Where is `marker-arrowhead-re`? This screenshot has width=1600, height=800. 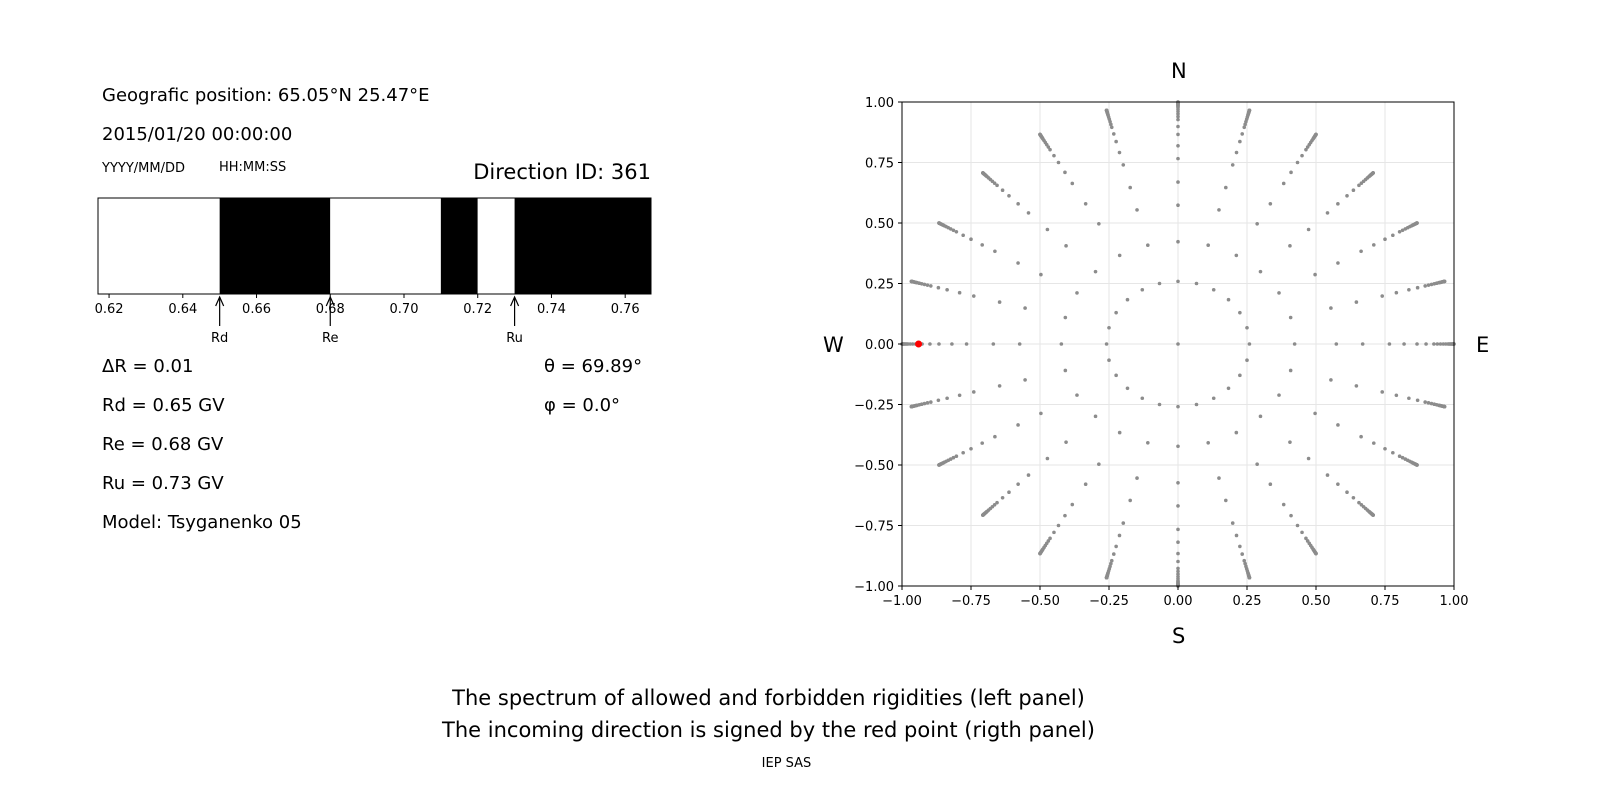 marker-arrowhead-re is located at coordinates (330, 301).